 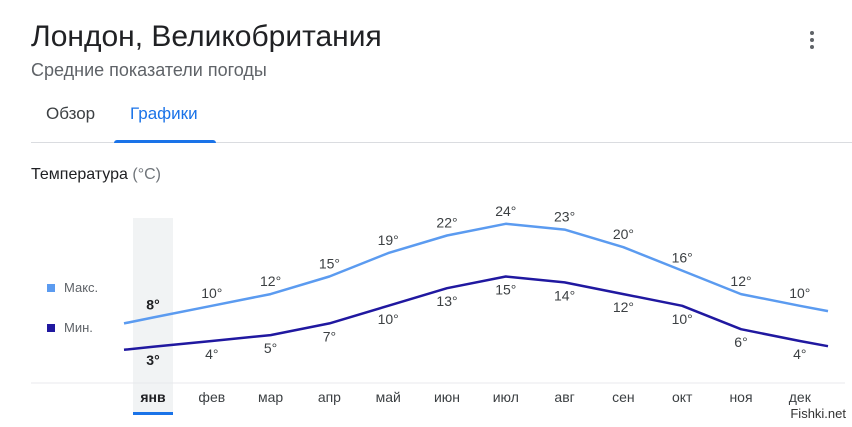 I want to click on min-value-label: 15°, so click(x=505, y=290).